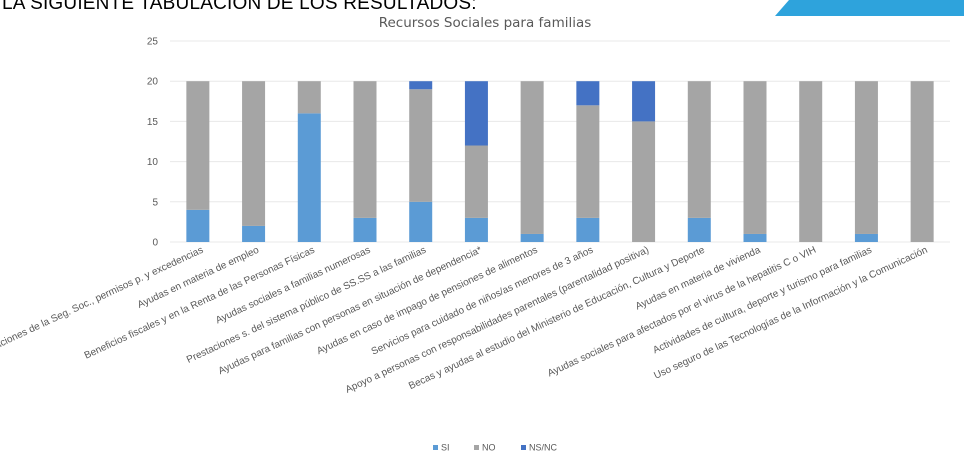 This screenshot has height=456, width=964. I want to click on y-tick-label: 5, so click(155, 202).